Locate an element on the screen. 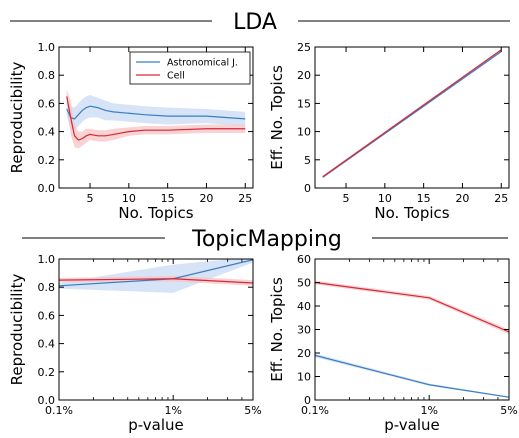 This screenshot has height=438, width=519. y-tick-label: 60 is located at coordinates (304, 259).